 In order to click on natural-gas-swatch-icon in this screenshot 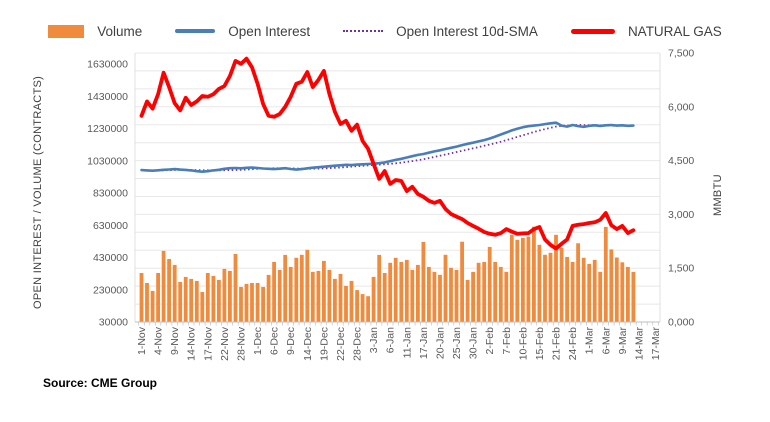, I will do `click(592, 31)`.